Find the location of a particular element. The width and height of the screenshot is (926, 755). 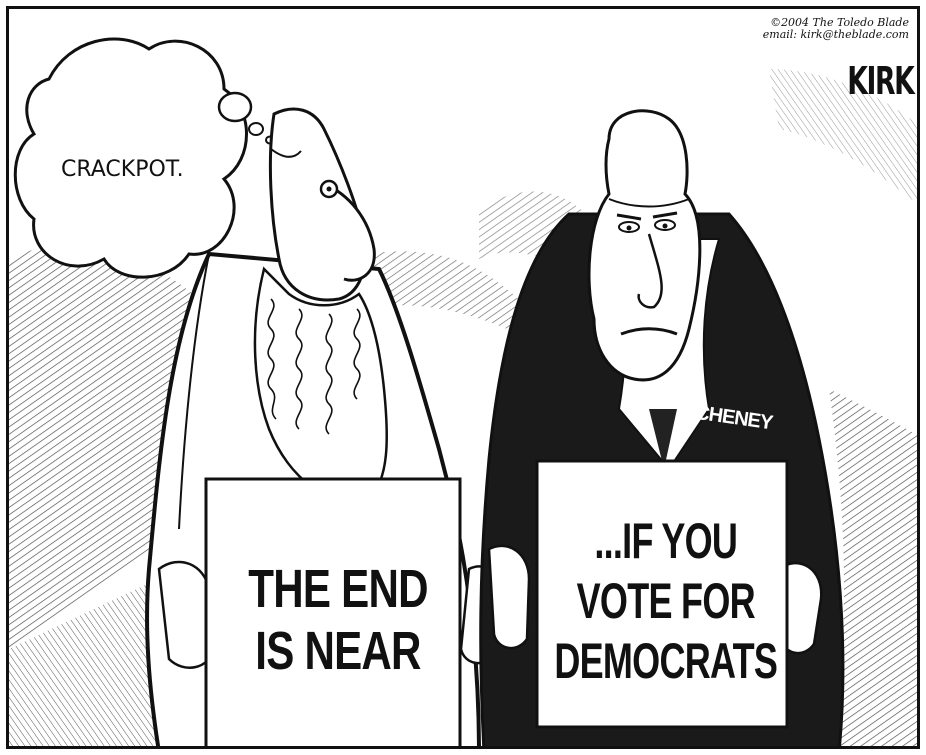

thought-bubble is located at coordinates (144, 158).